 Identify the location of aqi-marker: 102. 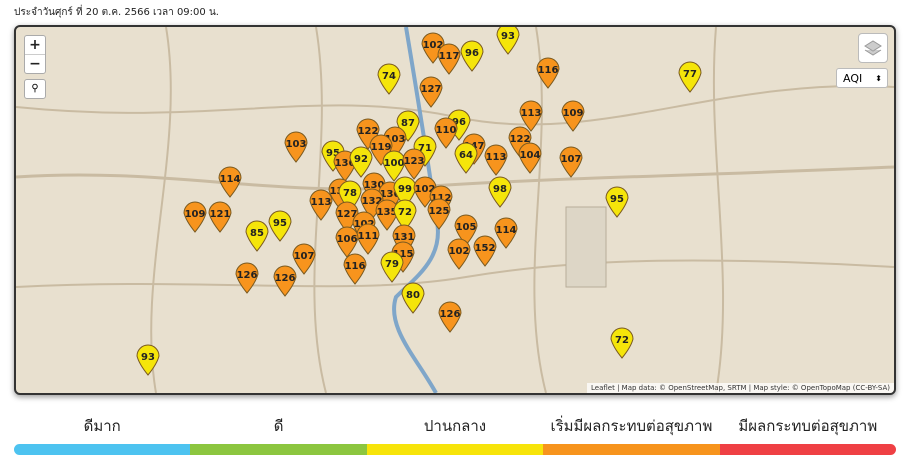
(459, 254).